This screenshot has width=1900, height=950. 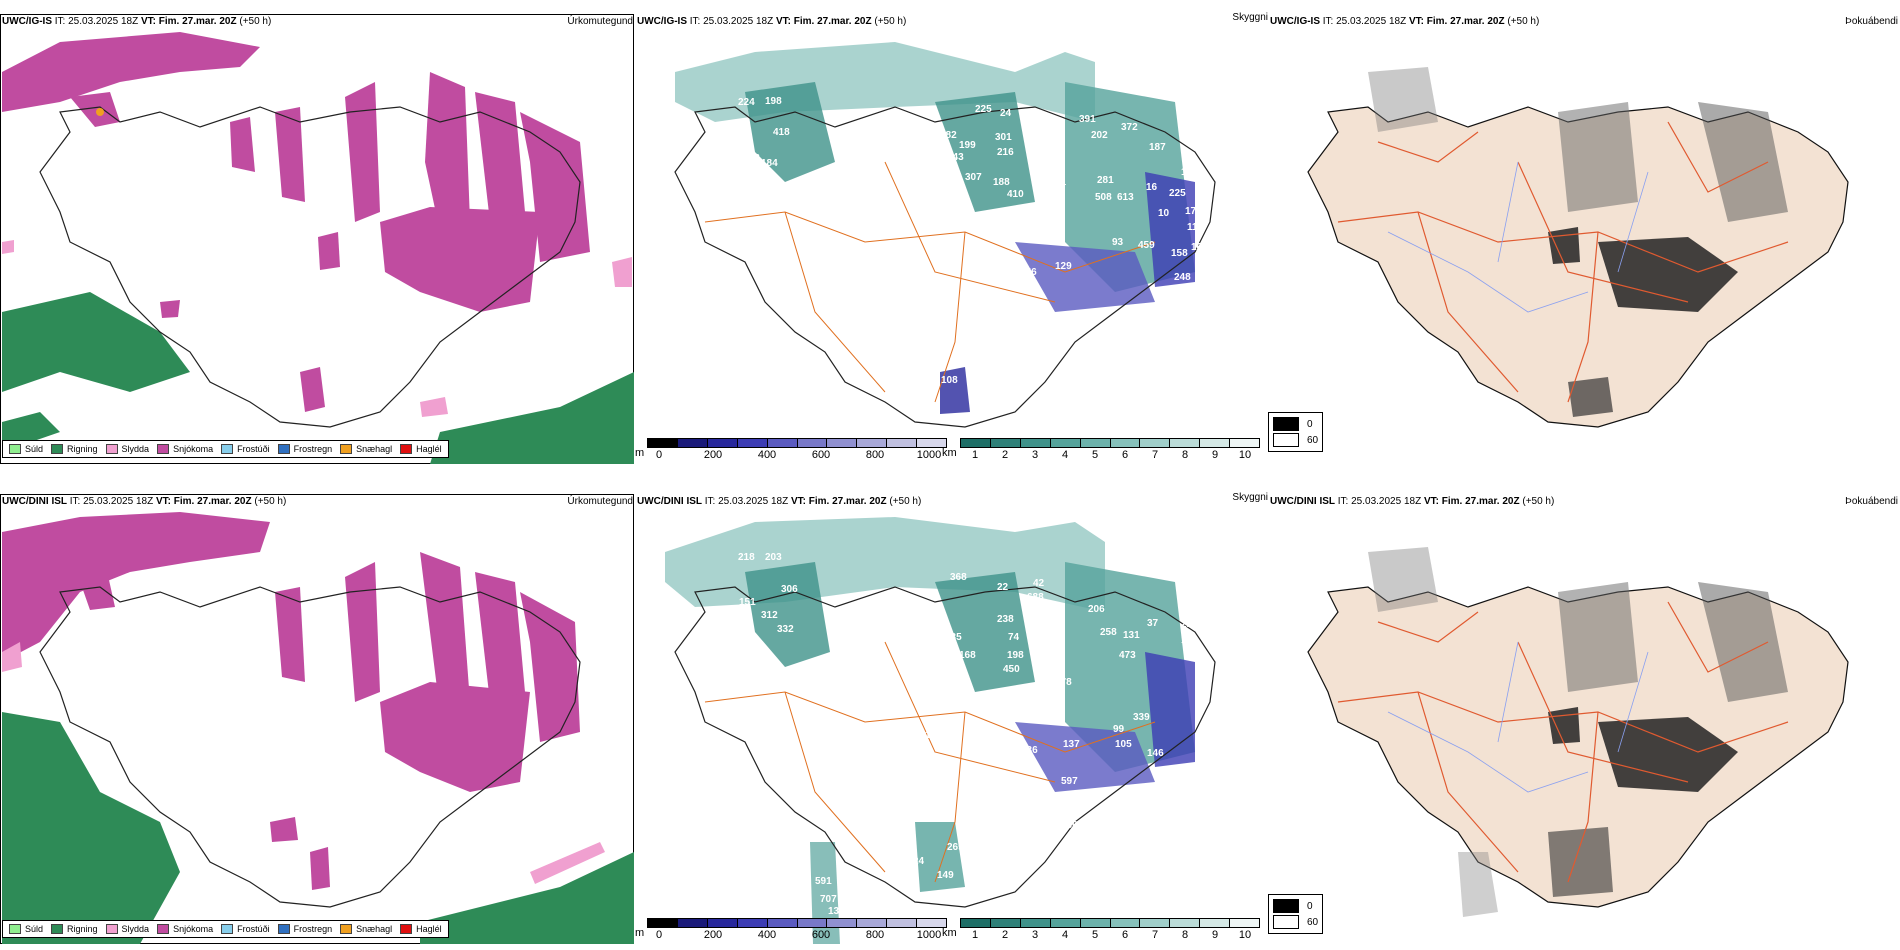 What do you see at coordinates (1119, 729) in the screenshot?
I see `cloud-label: 99` at bounding box center [1119, 729].